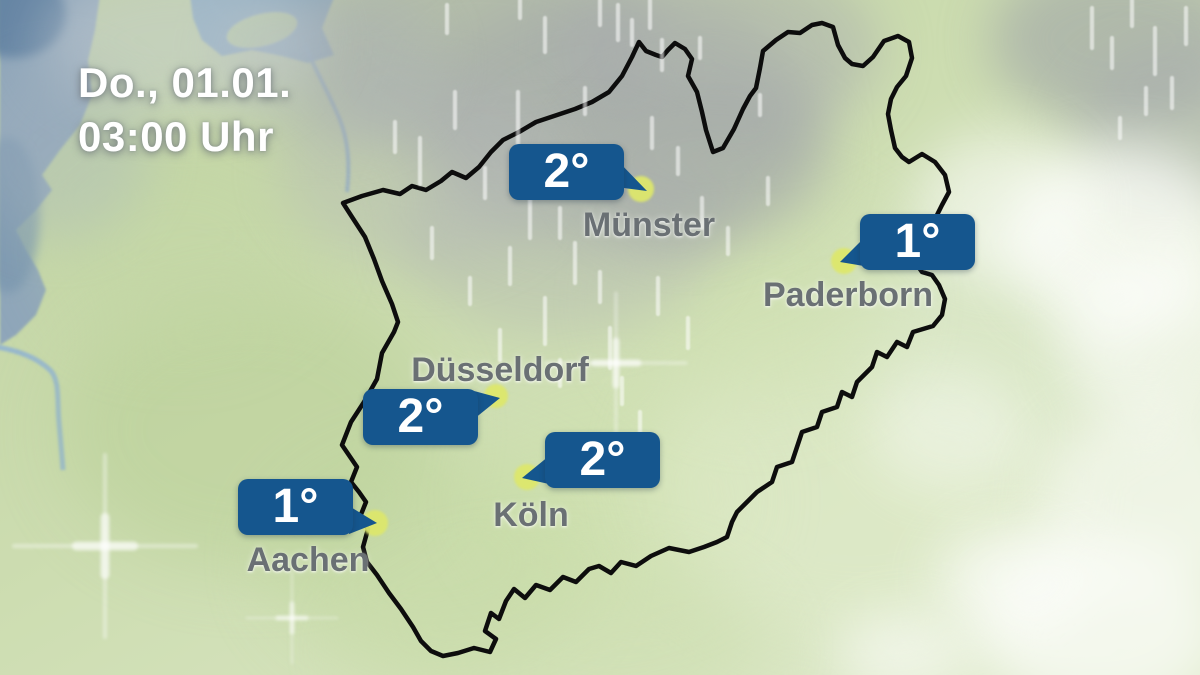 This screenshot has width=1200, height=675. What do you see at coordinates (848, 295) in the screenshot?
I see `city-label-paderborn: Paderborn` at bounding box center [848, 295].